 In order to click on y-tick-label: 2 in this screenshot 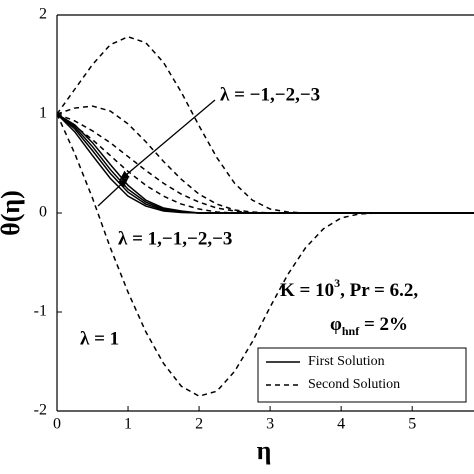, I will do `click(43, 14)`.